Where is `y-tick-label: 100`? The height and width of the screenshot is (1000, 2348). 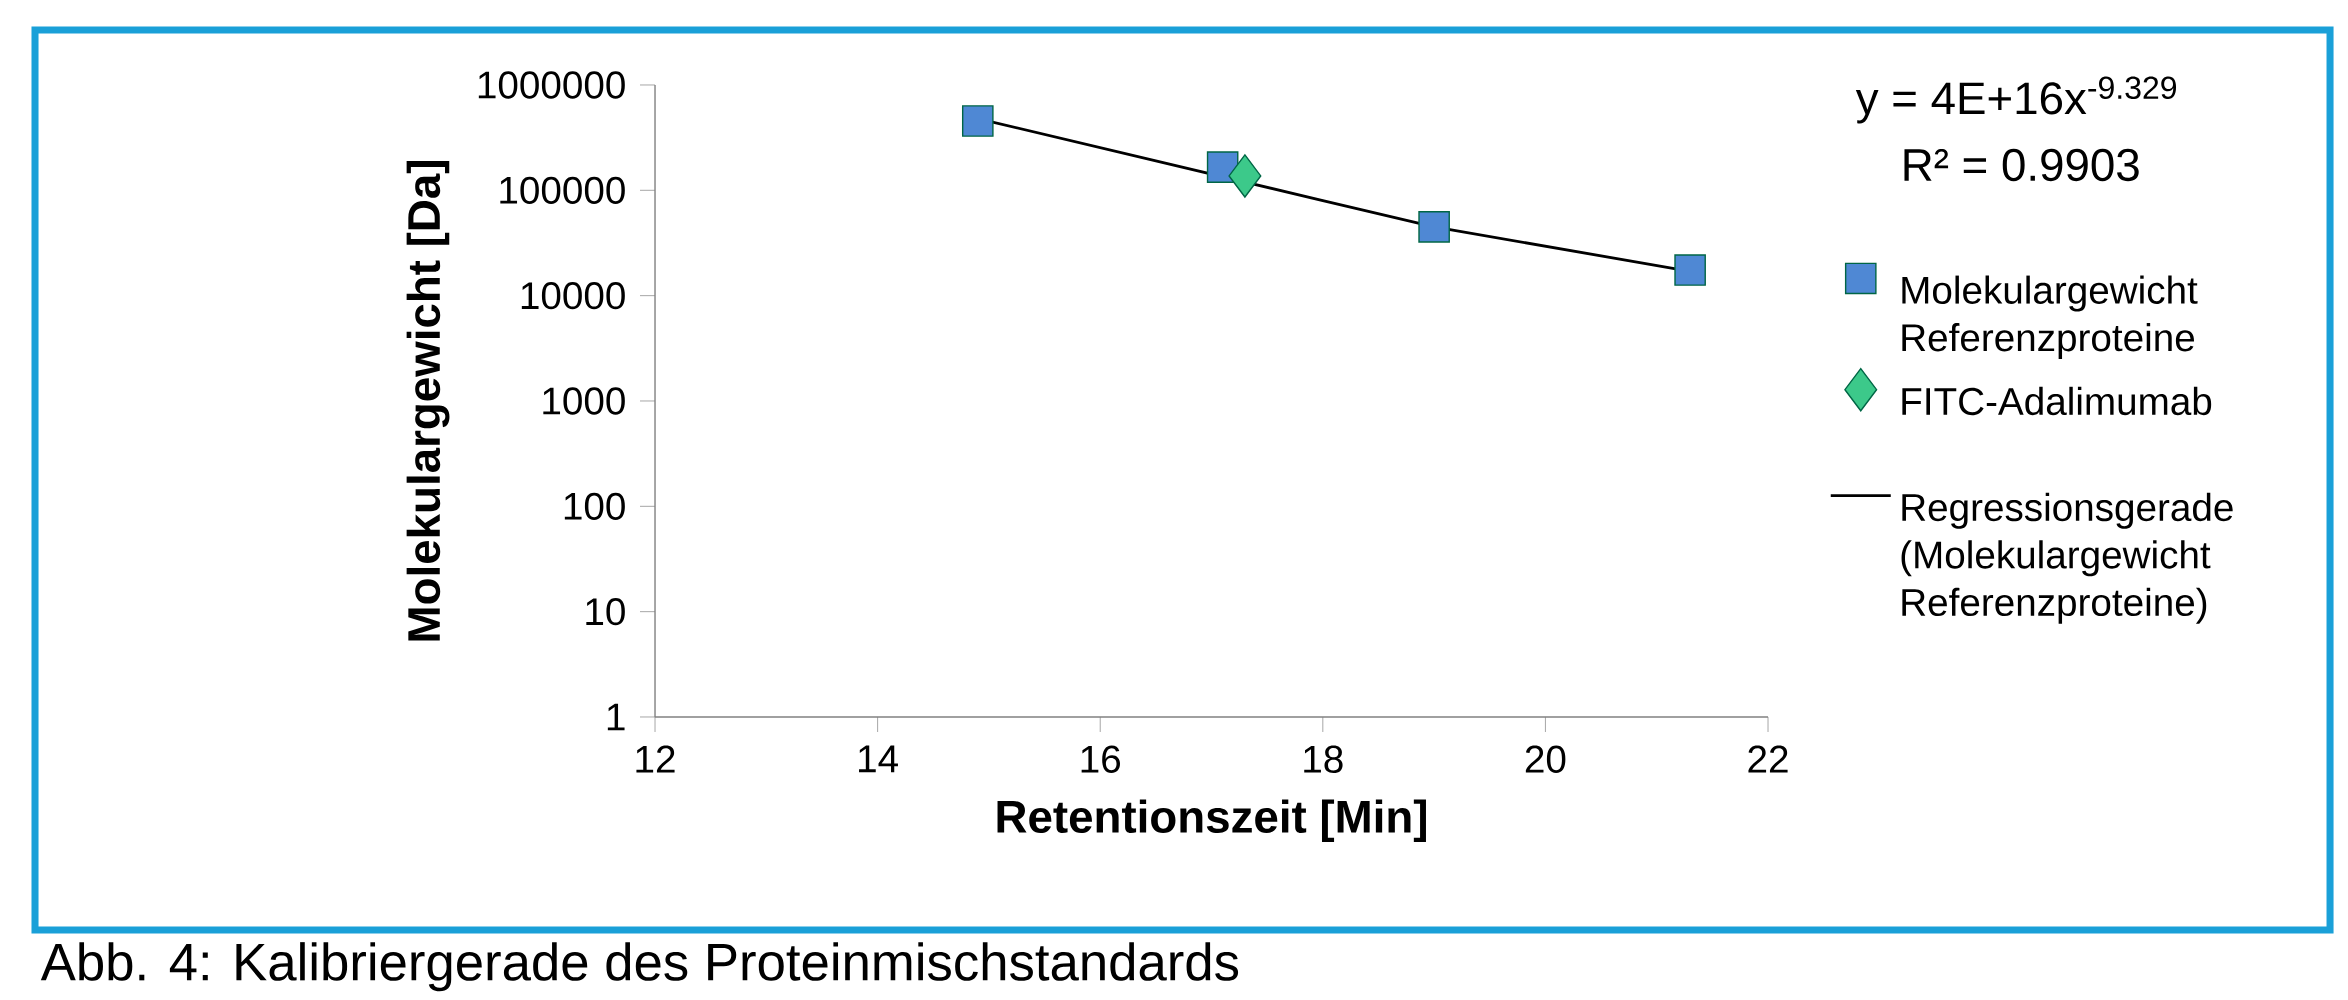 y-tick-label: 100 is located at coordinates (594, 506).